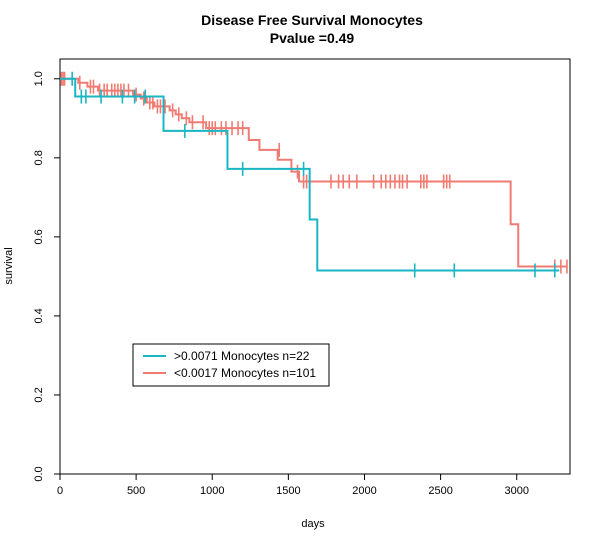  I want to click on y-tick-label: 0.6, so click(39, 236).